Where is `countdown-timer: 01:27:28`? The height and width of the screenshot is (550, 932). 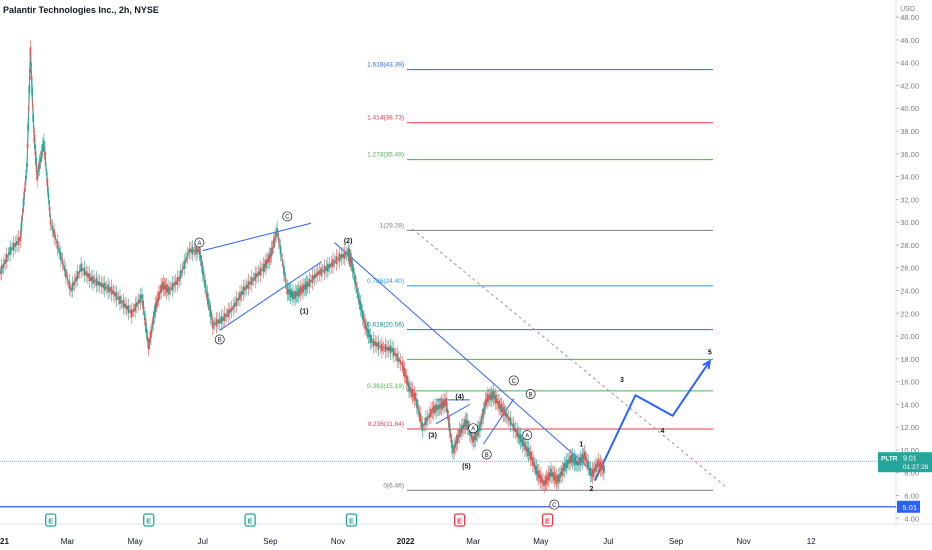 countdown-timer: 01:27:28 is located at coordinates (916, 467).